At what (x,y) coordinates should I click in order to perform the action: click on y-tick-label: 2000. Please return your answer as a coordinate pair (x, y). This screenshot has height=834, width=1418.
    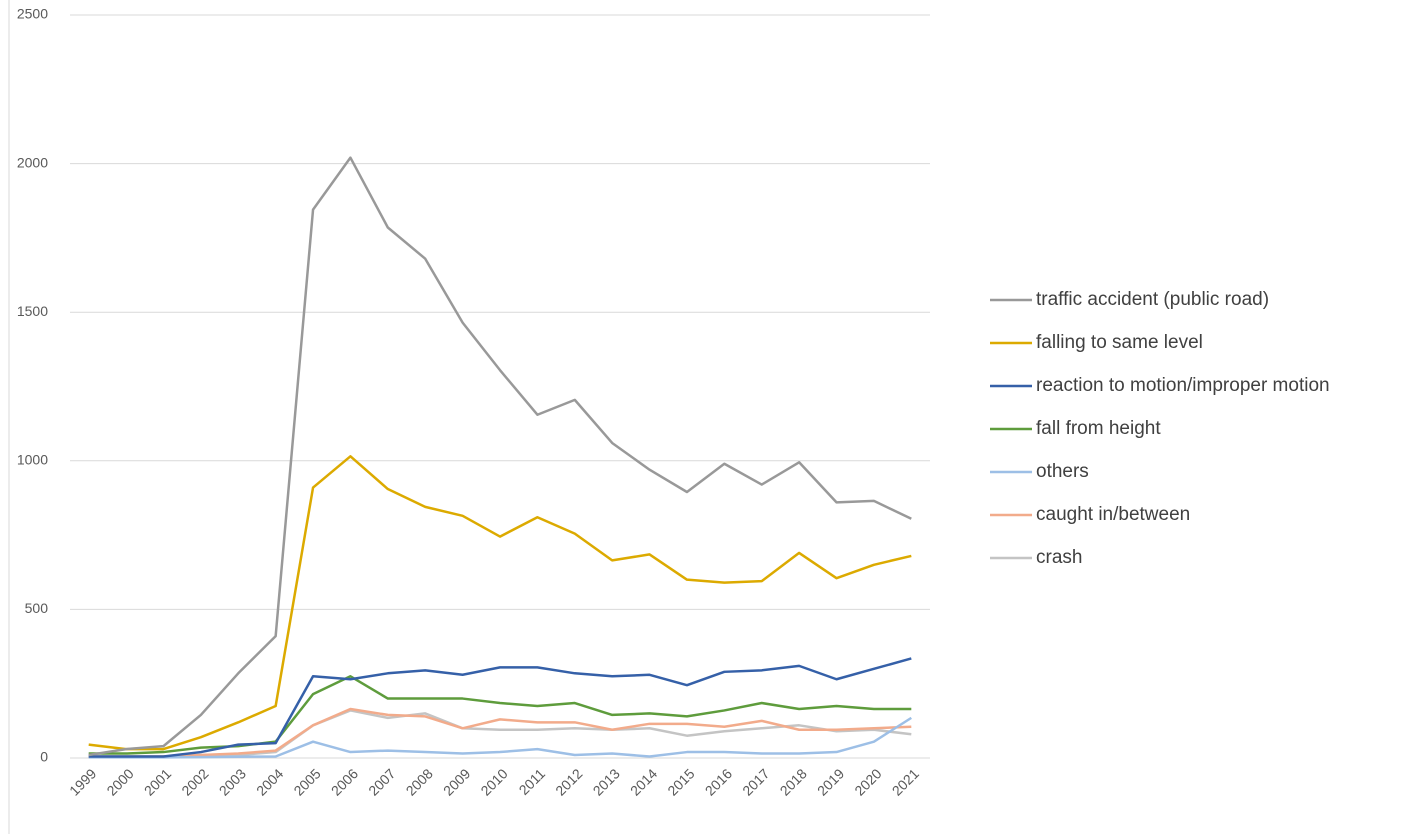
    Looking at the image, I should click on (32, 162).